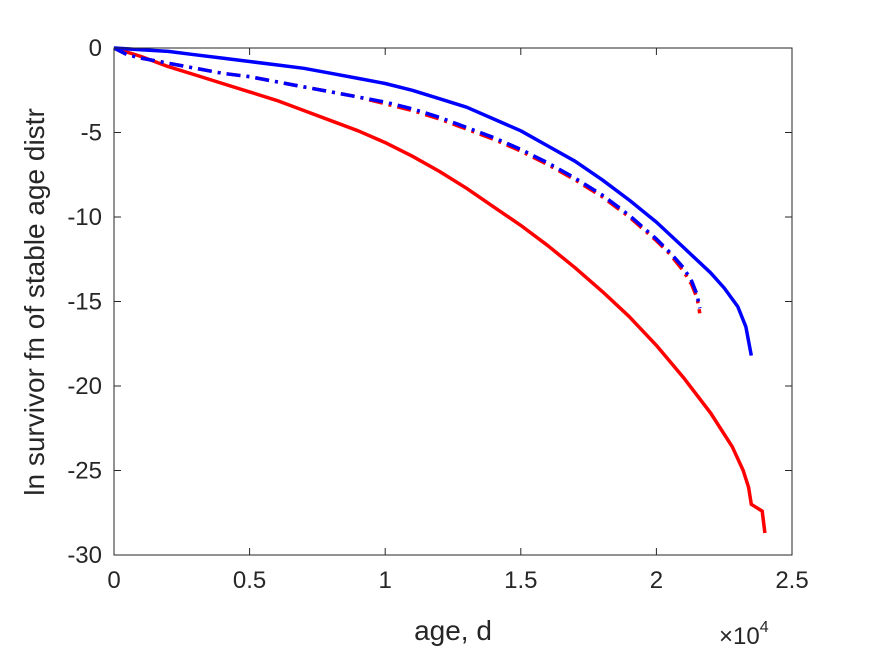 This screenshot has height=656, width=875. I want to click on x-exponent-label: ×10⁴, so click(744, 634).